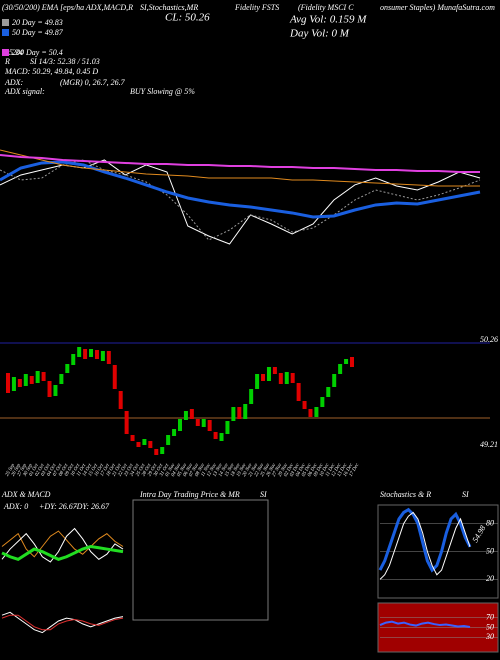 The width and height of the screenshot is (500, 660). I want to click on name-2: onsumer Staples) MunafaSutra.com, so click(437, 7).